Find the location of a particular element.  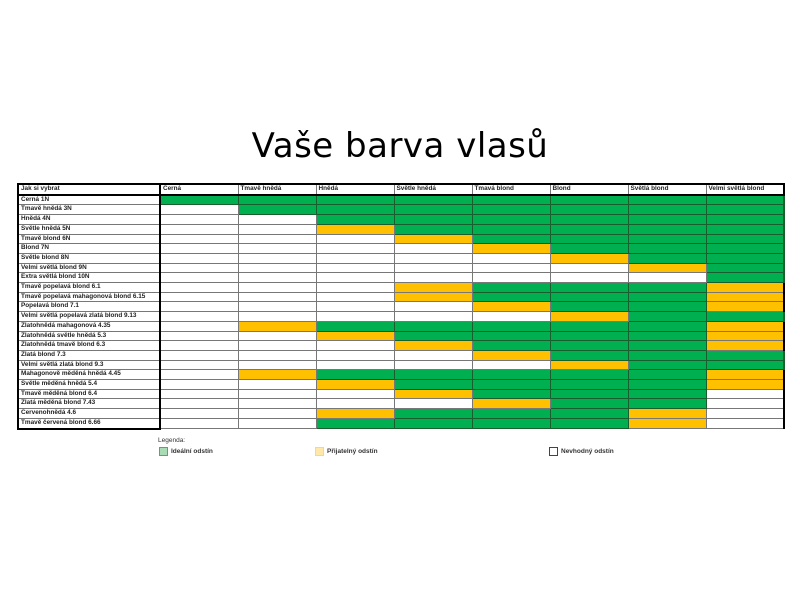

column-header: Blond is located at coordinates (589, 189).